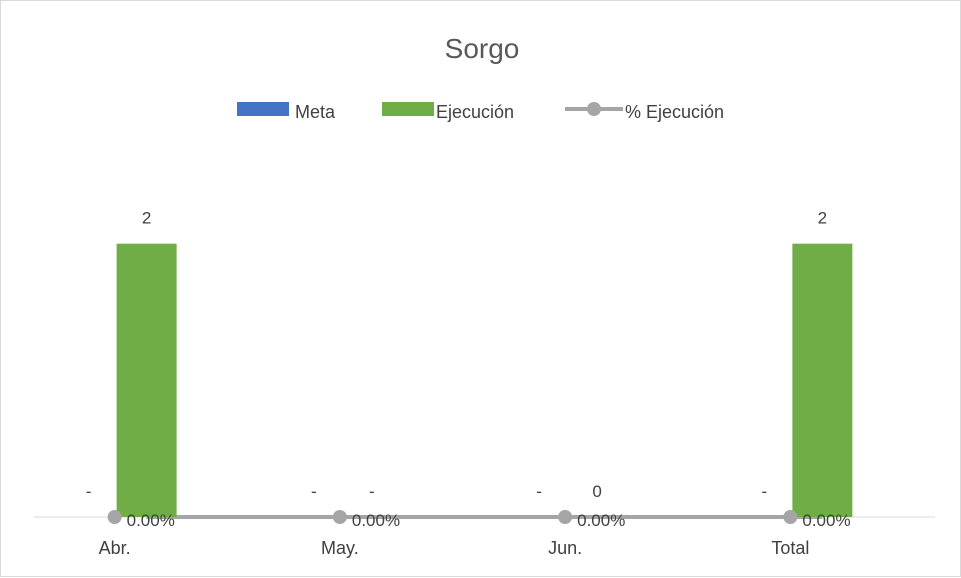 The image size is (961, 578). Describe the element at coordinates (408, 109) in the screenshot. I see `legend-swatch-ejecucion` at that location.